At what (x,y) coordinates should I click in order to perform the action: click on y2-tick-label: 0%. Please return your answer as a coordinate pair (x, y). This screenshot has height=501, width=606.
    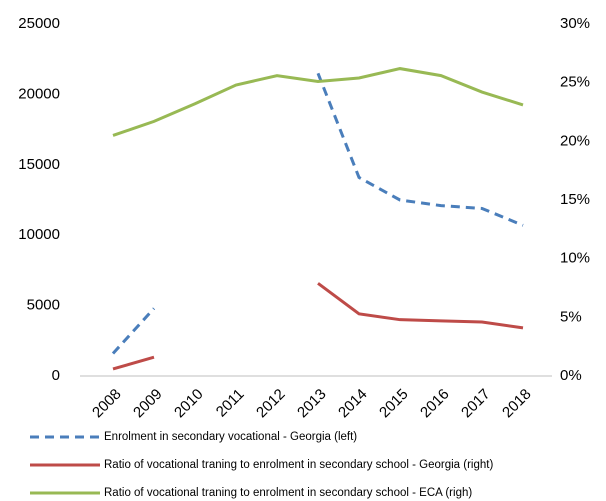
    Looking at the image, I should click on (571, 375).